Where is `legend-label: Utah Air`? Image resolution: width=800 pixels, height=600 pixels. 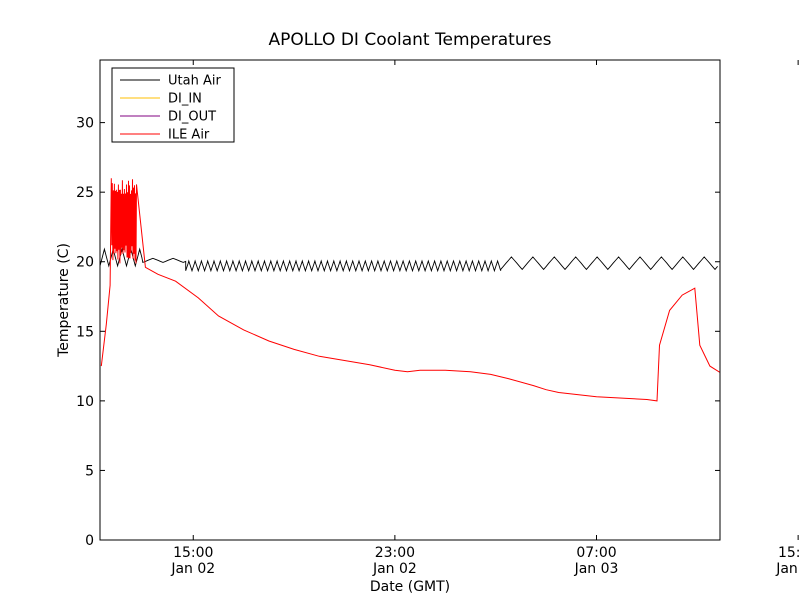 legend-label: Utah Air is located at coordinates (194, 81).